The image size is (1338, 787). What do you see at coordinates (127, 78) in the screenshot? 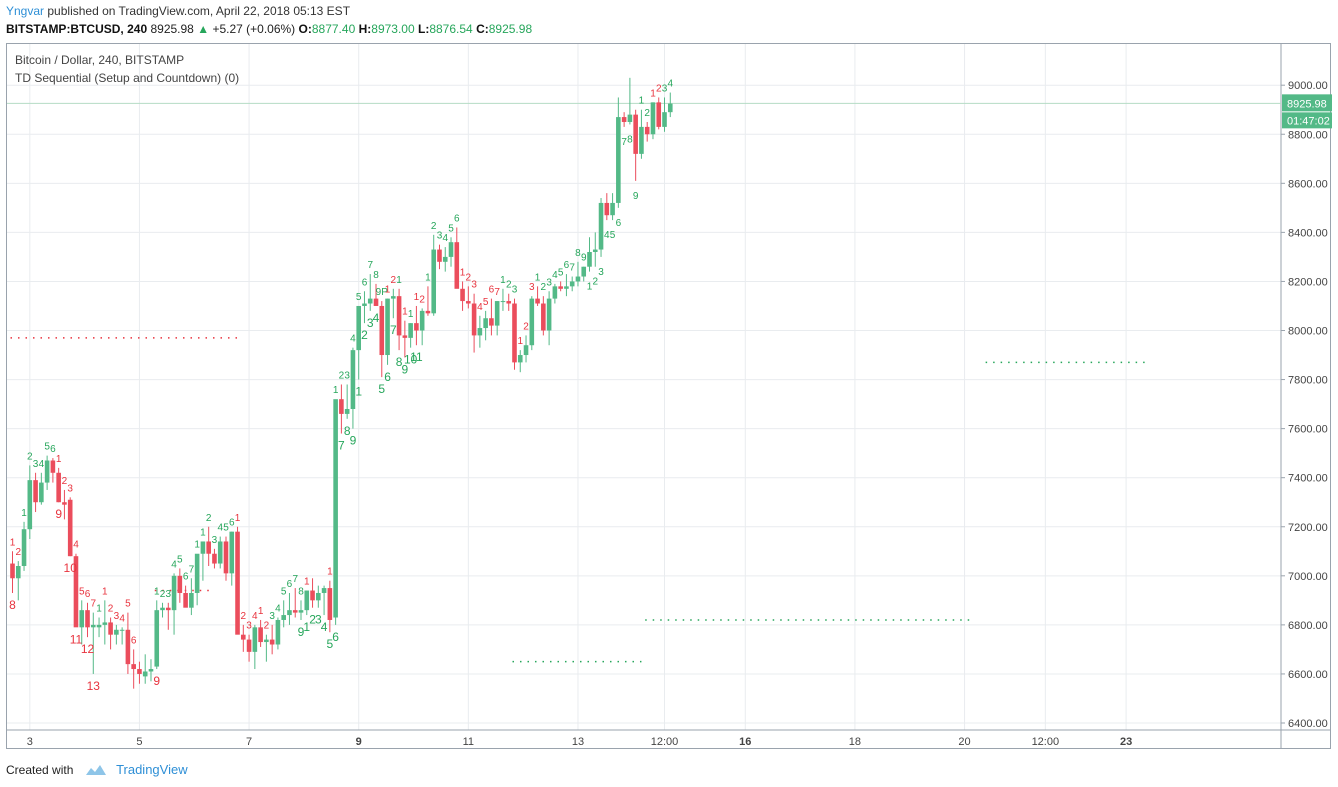
I see `indicator-label: TD Sequential (Setup and Countdown) (0)` at bounding box center [127, 78].